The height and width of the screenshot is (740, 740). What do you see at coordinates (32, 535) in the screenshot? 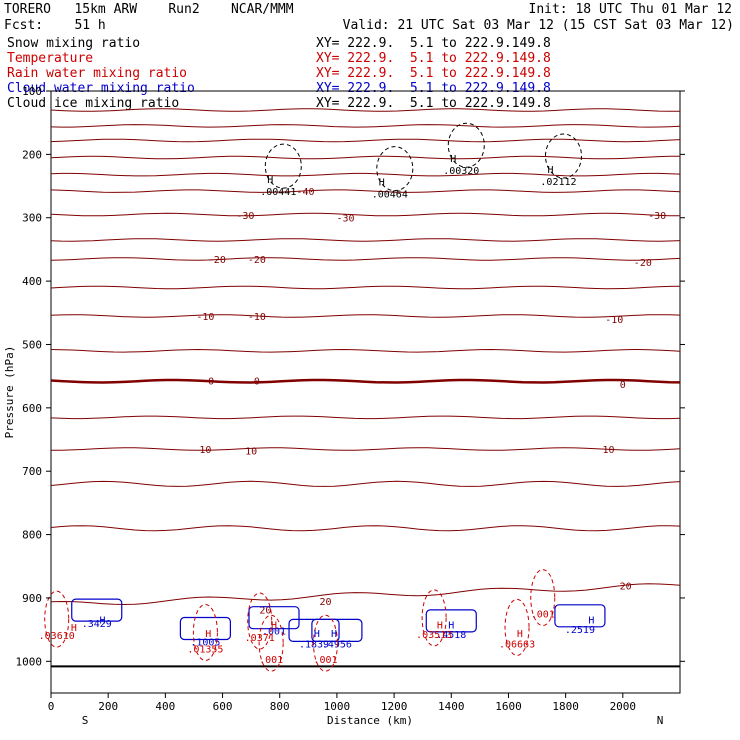
I see `y-tick-label: 800` at bounding box center [32, 535].